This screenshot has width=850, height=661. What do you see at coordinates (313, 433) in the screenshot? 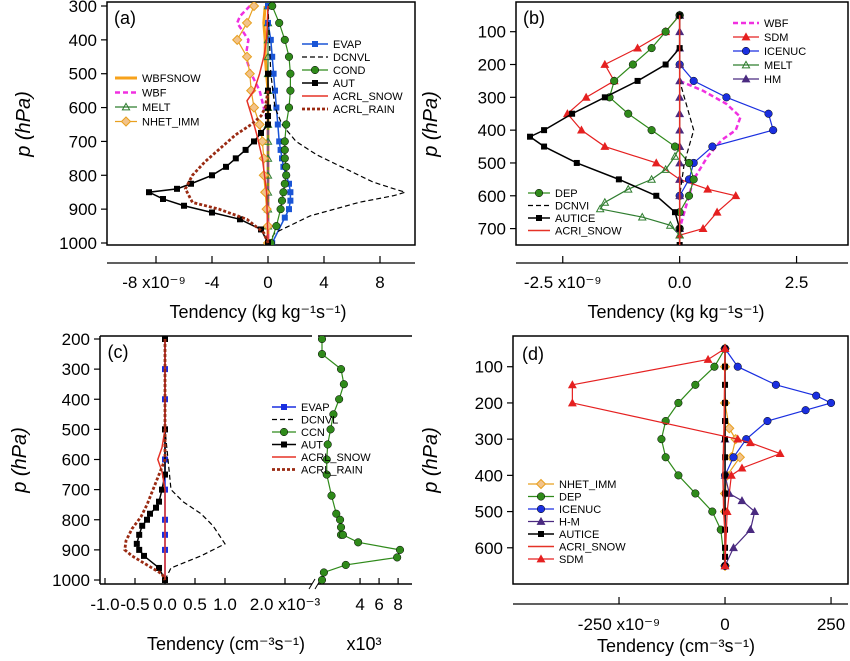
I see `legend-label: CCN` at bounding box center [313, 433].